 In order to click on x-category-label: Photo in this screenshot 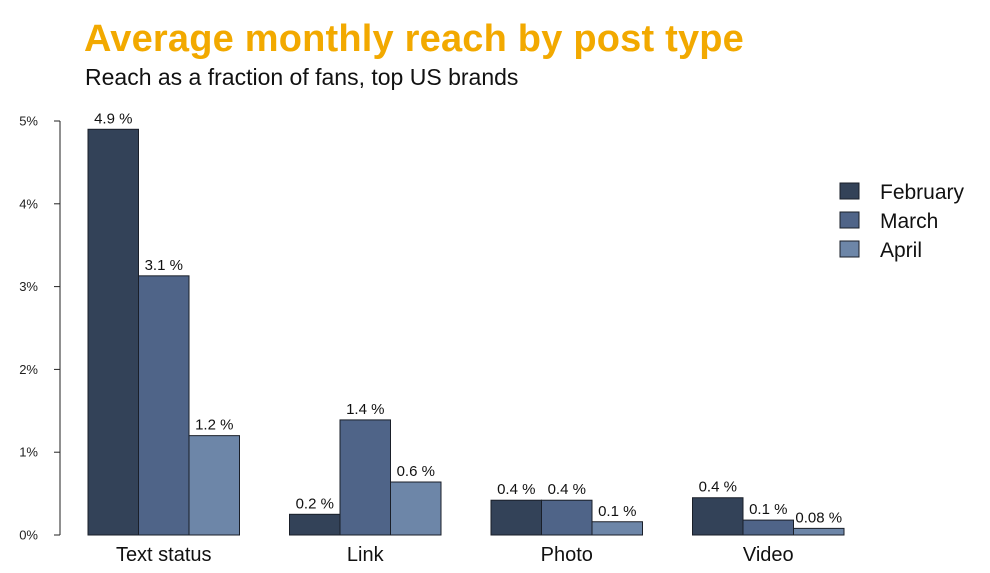, I will do `click(567, 555)`.